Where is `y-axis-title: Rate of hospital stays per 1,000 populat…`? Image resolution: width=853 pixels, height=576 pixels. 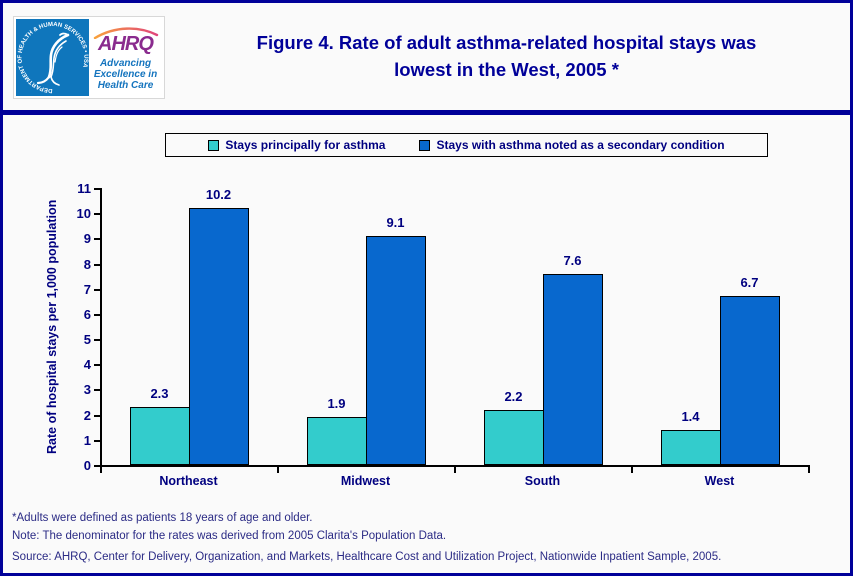
y-axis-title: Rate of hospital stays per 1,000 populat… is located at coordinates (52, 327).